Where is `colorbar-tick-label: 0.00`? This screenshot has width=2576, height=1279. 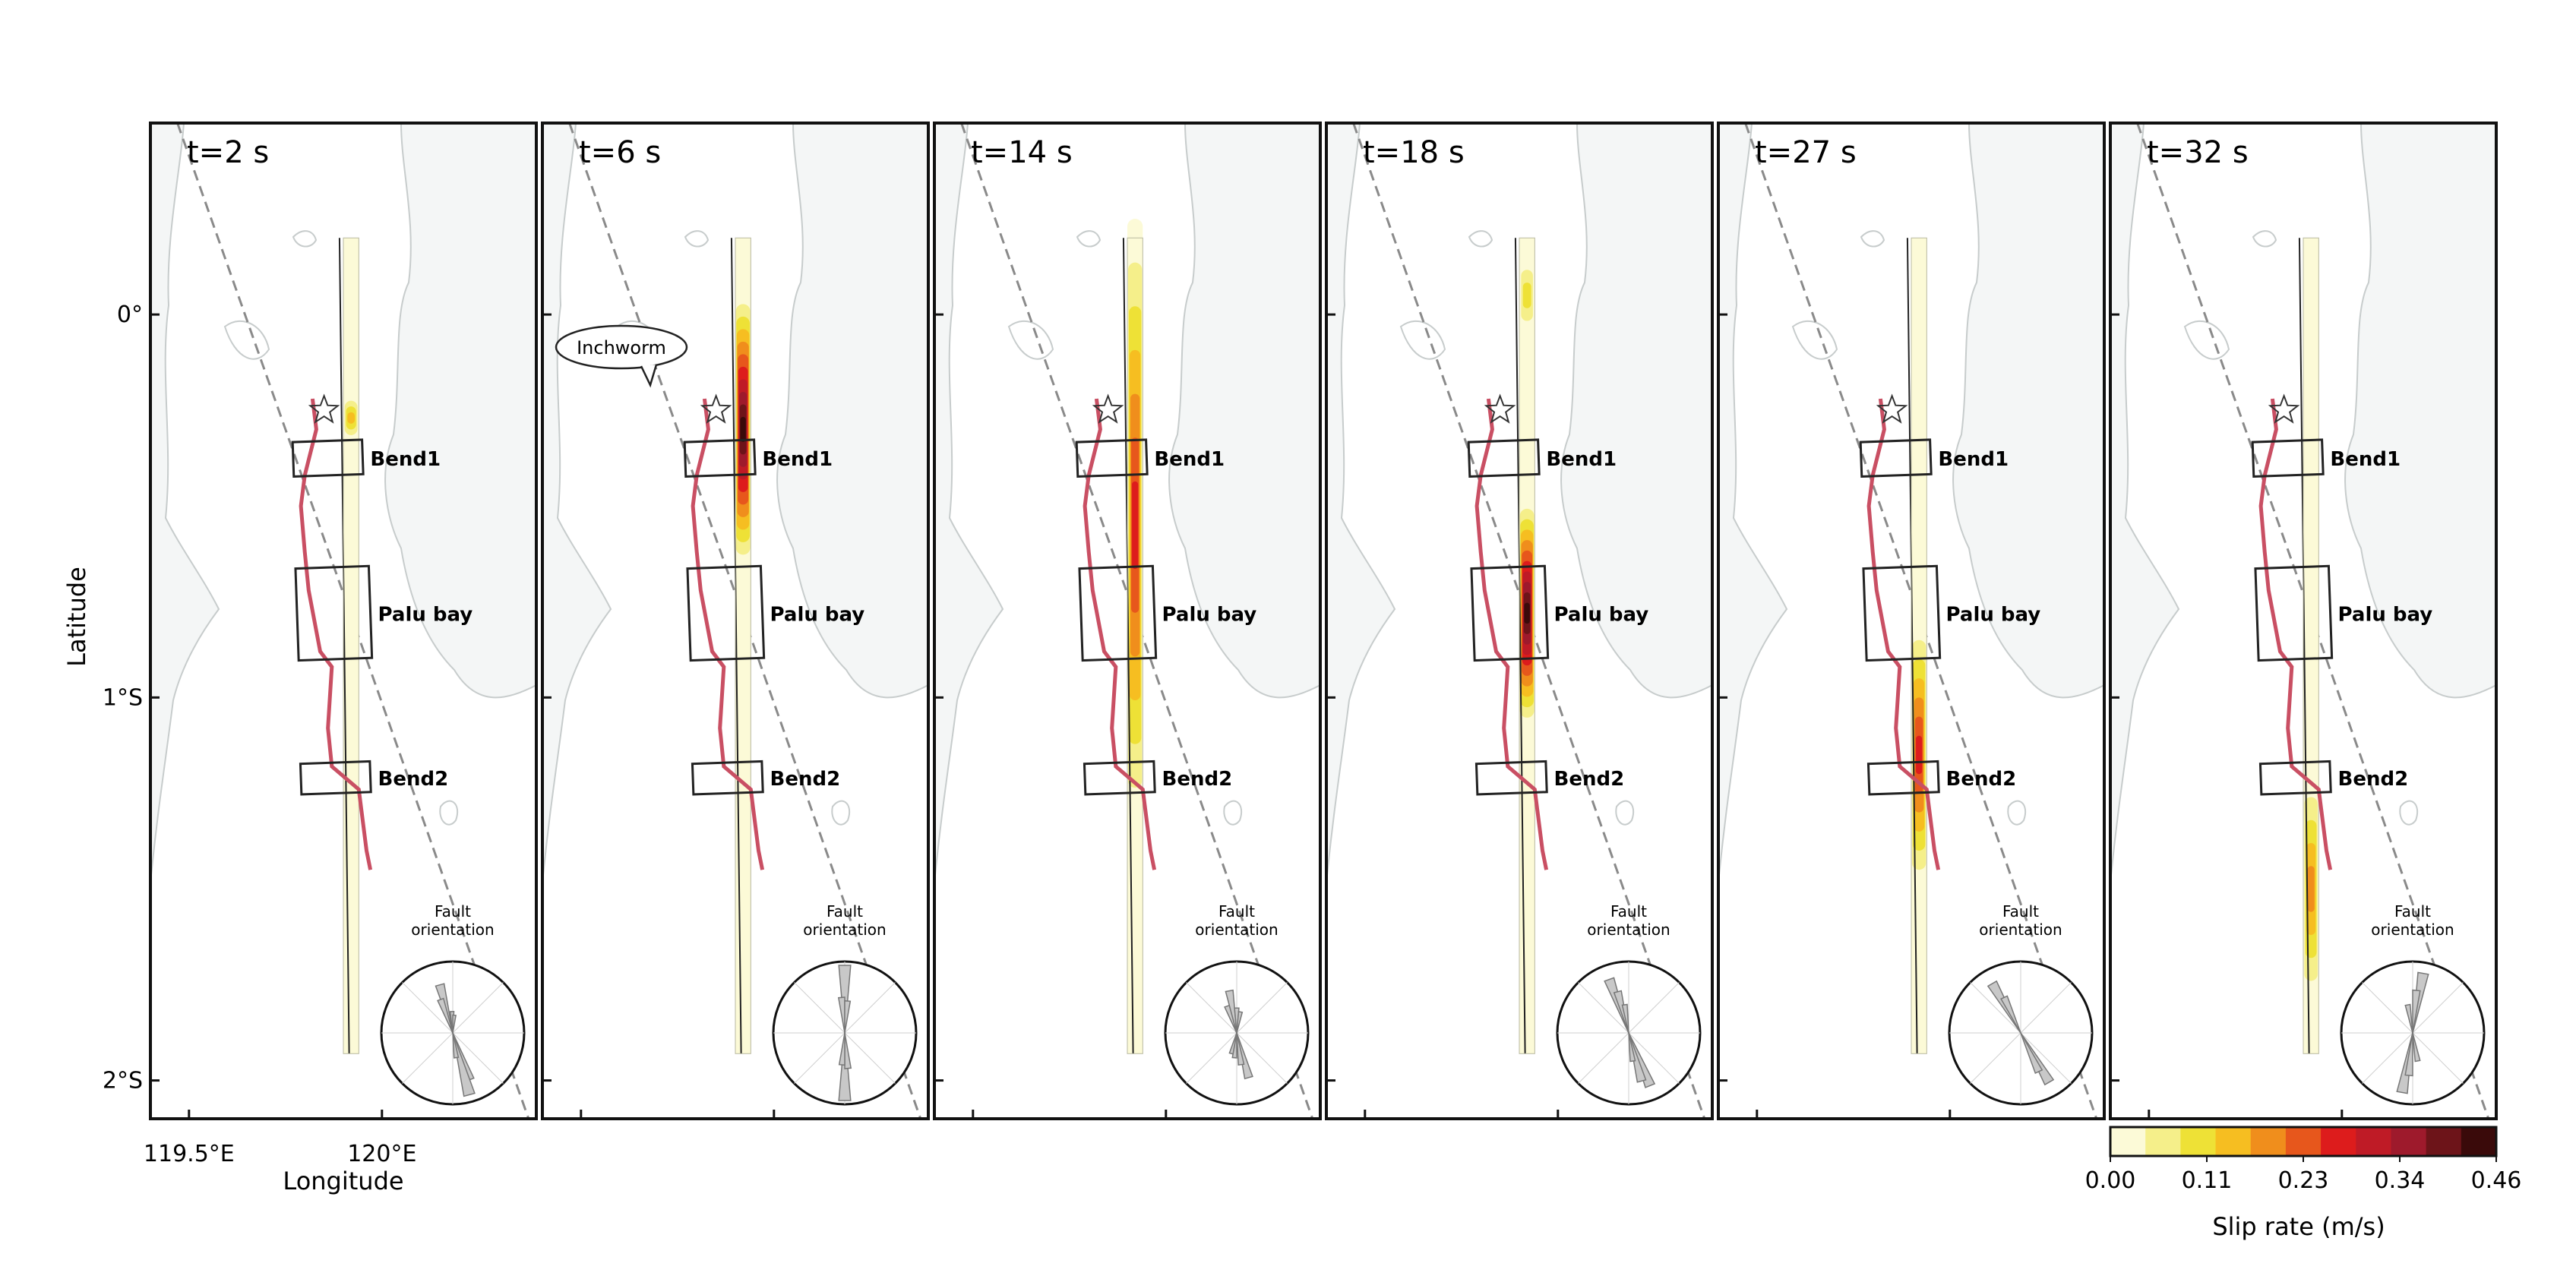 colorbar-tick-label: 0.00 is located at coordinates (2110, 1180).